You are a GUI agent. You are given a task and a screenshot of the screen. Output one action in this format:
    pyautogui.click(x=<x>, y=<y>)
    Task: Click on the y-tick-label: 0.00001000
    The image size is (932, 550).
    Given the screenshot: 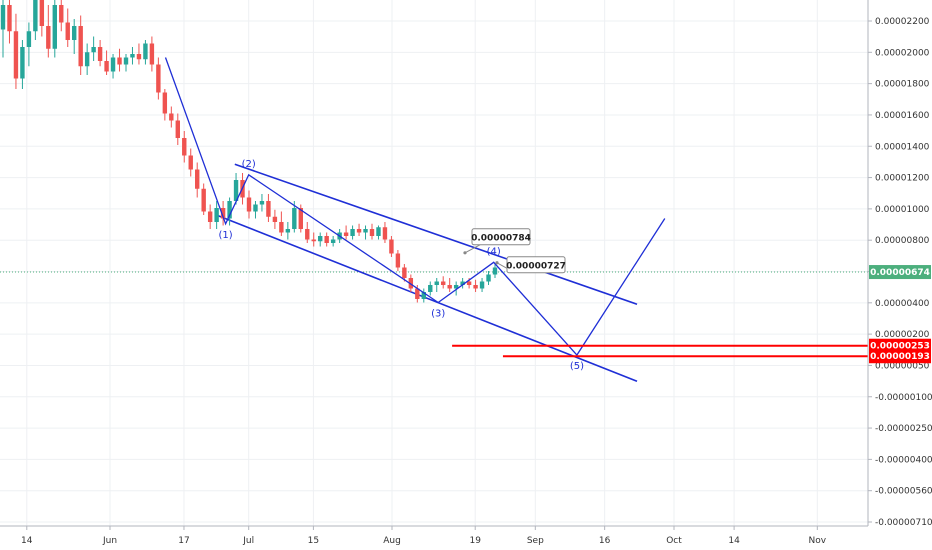 What is the action you would take?
    pyautogui.click(x=902, y=210)
    